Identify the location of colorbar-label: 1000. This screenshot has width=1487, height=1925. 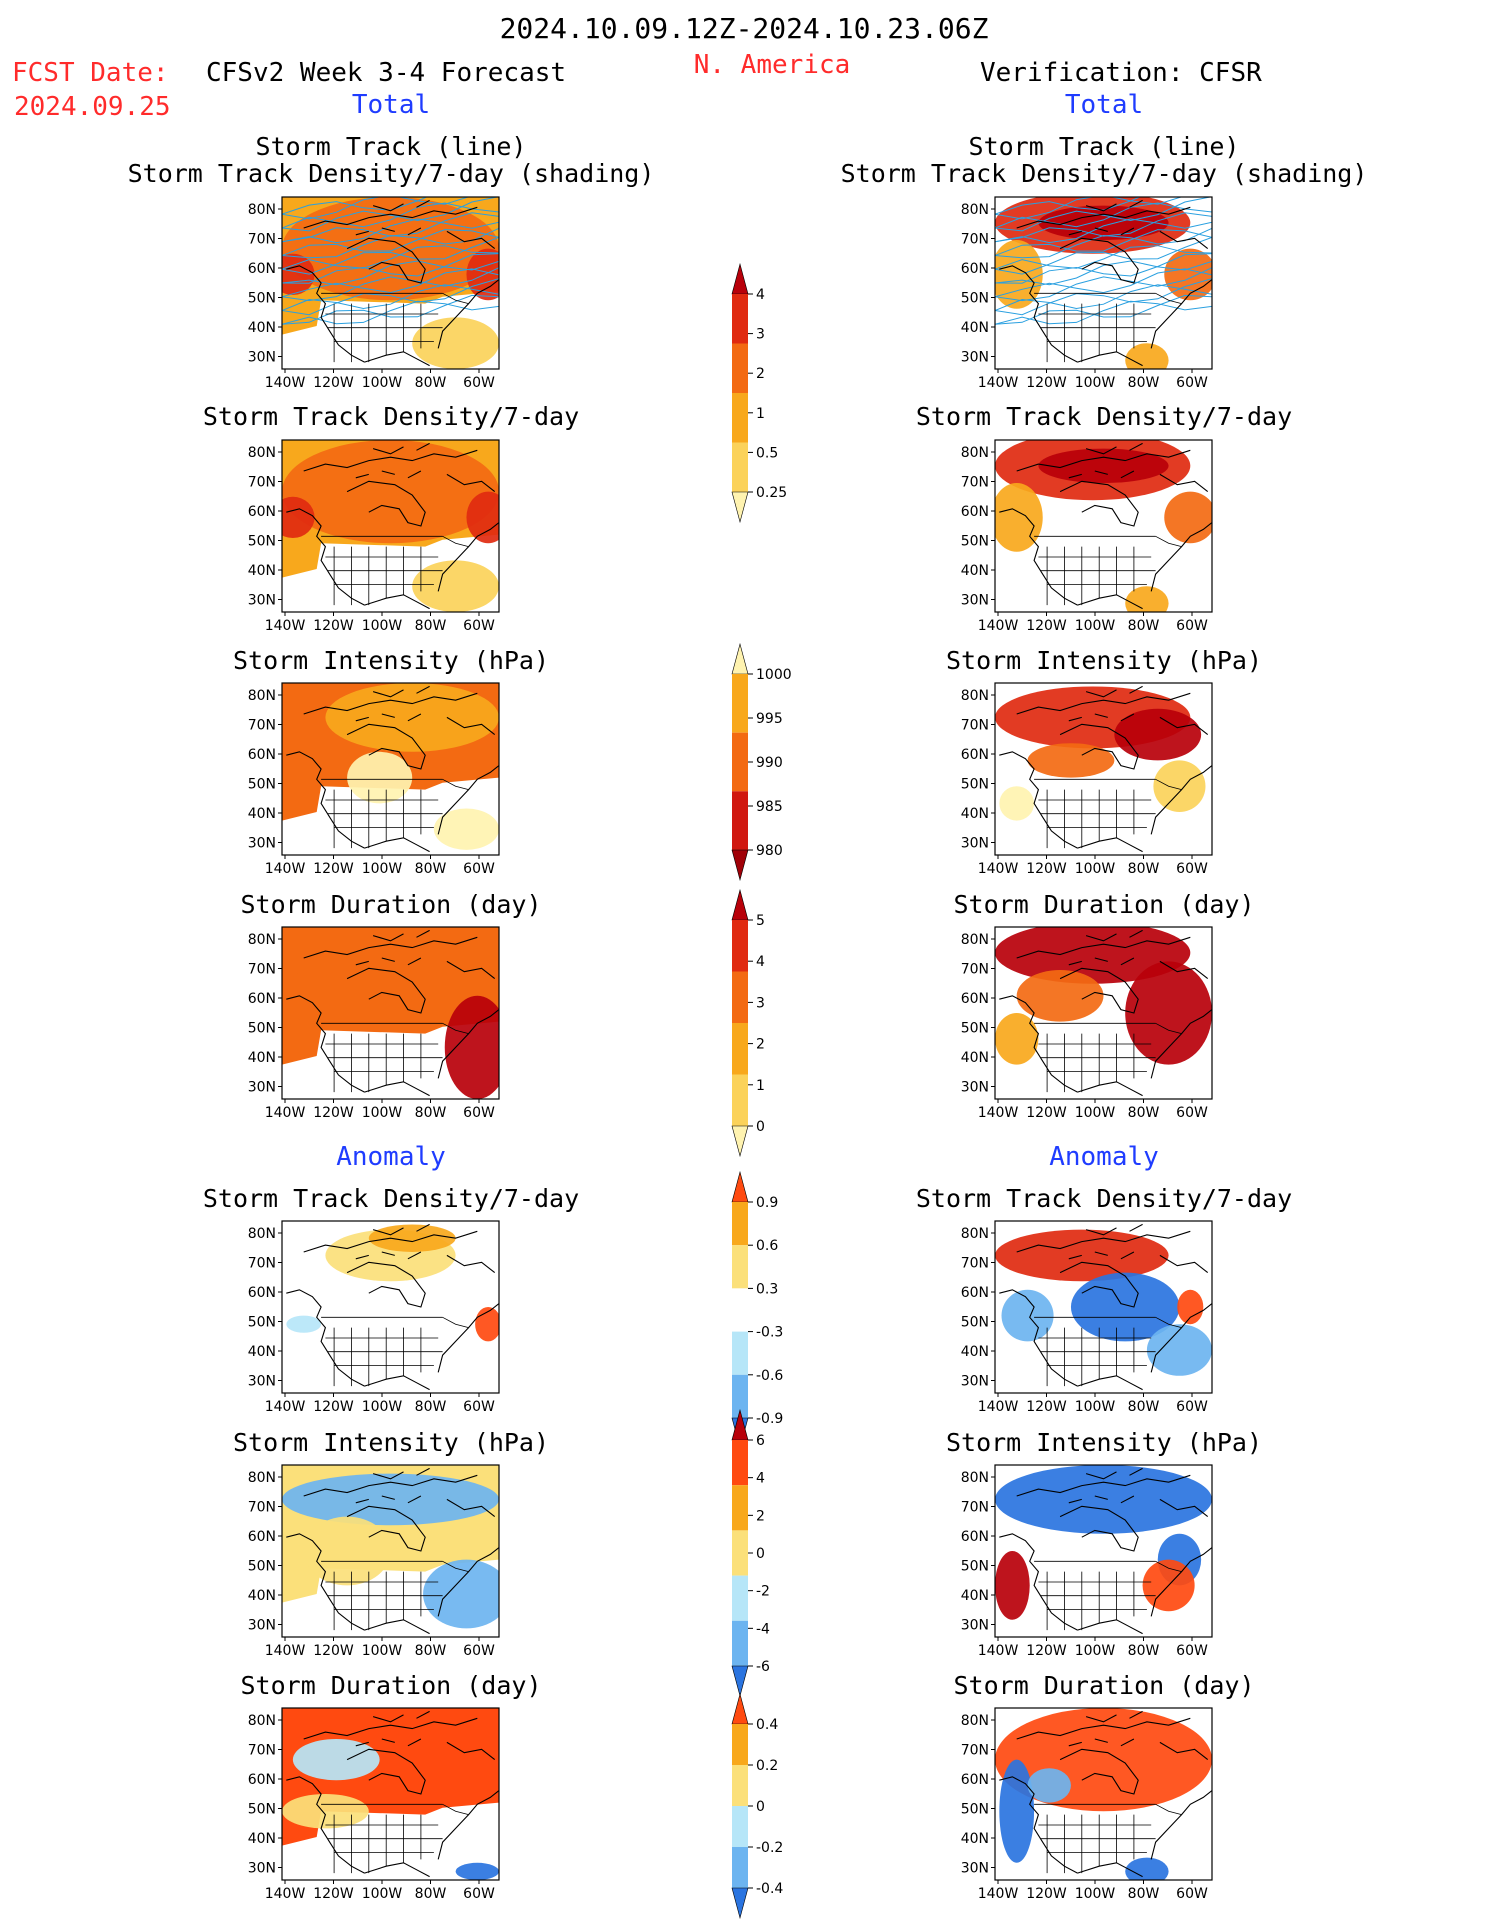
(774, 675).